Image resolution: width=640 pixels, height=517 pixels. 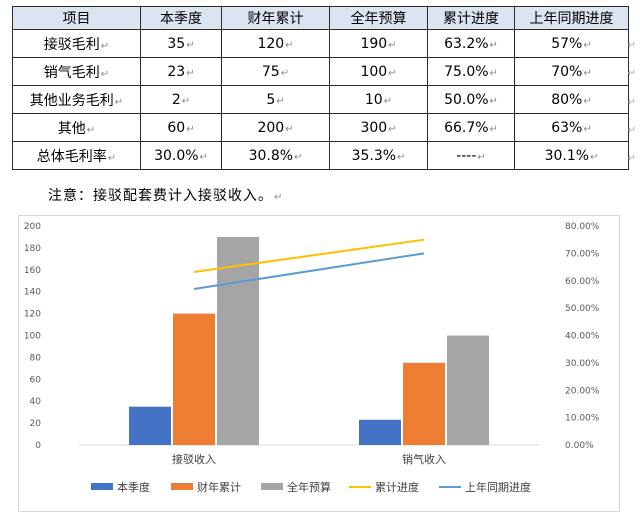 What do you see at coordinates (176, 99) in the screenshot?
I see `cell-text: 2` at bounding box center [176, 99].